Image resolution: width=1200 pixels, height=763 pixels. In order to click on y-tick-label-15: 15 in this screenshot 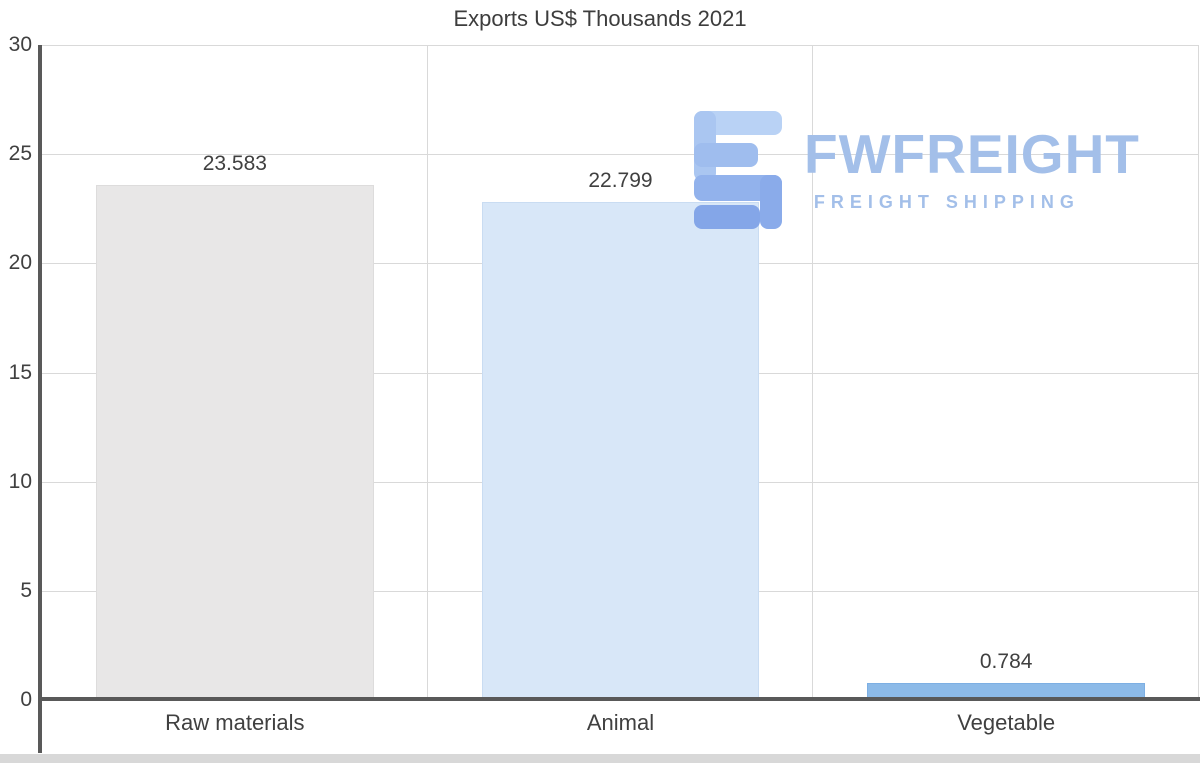, I will do `click(20, 372)`.